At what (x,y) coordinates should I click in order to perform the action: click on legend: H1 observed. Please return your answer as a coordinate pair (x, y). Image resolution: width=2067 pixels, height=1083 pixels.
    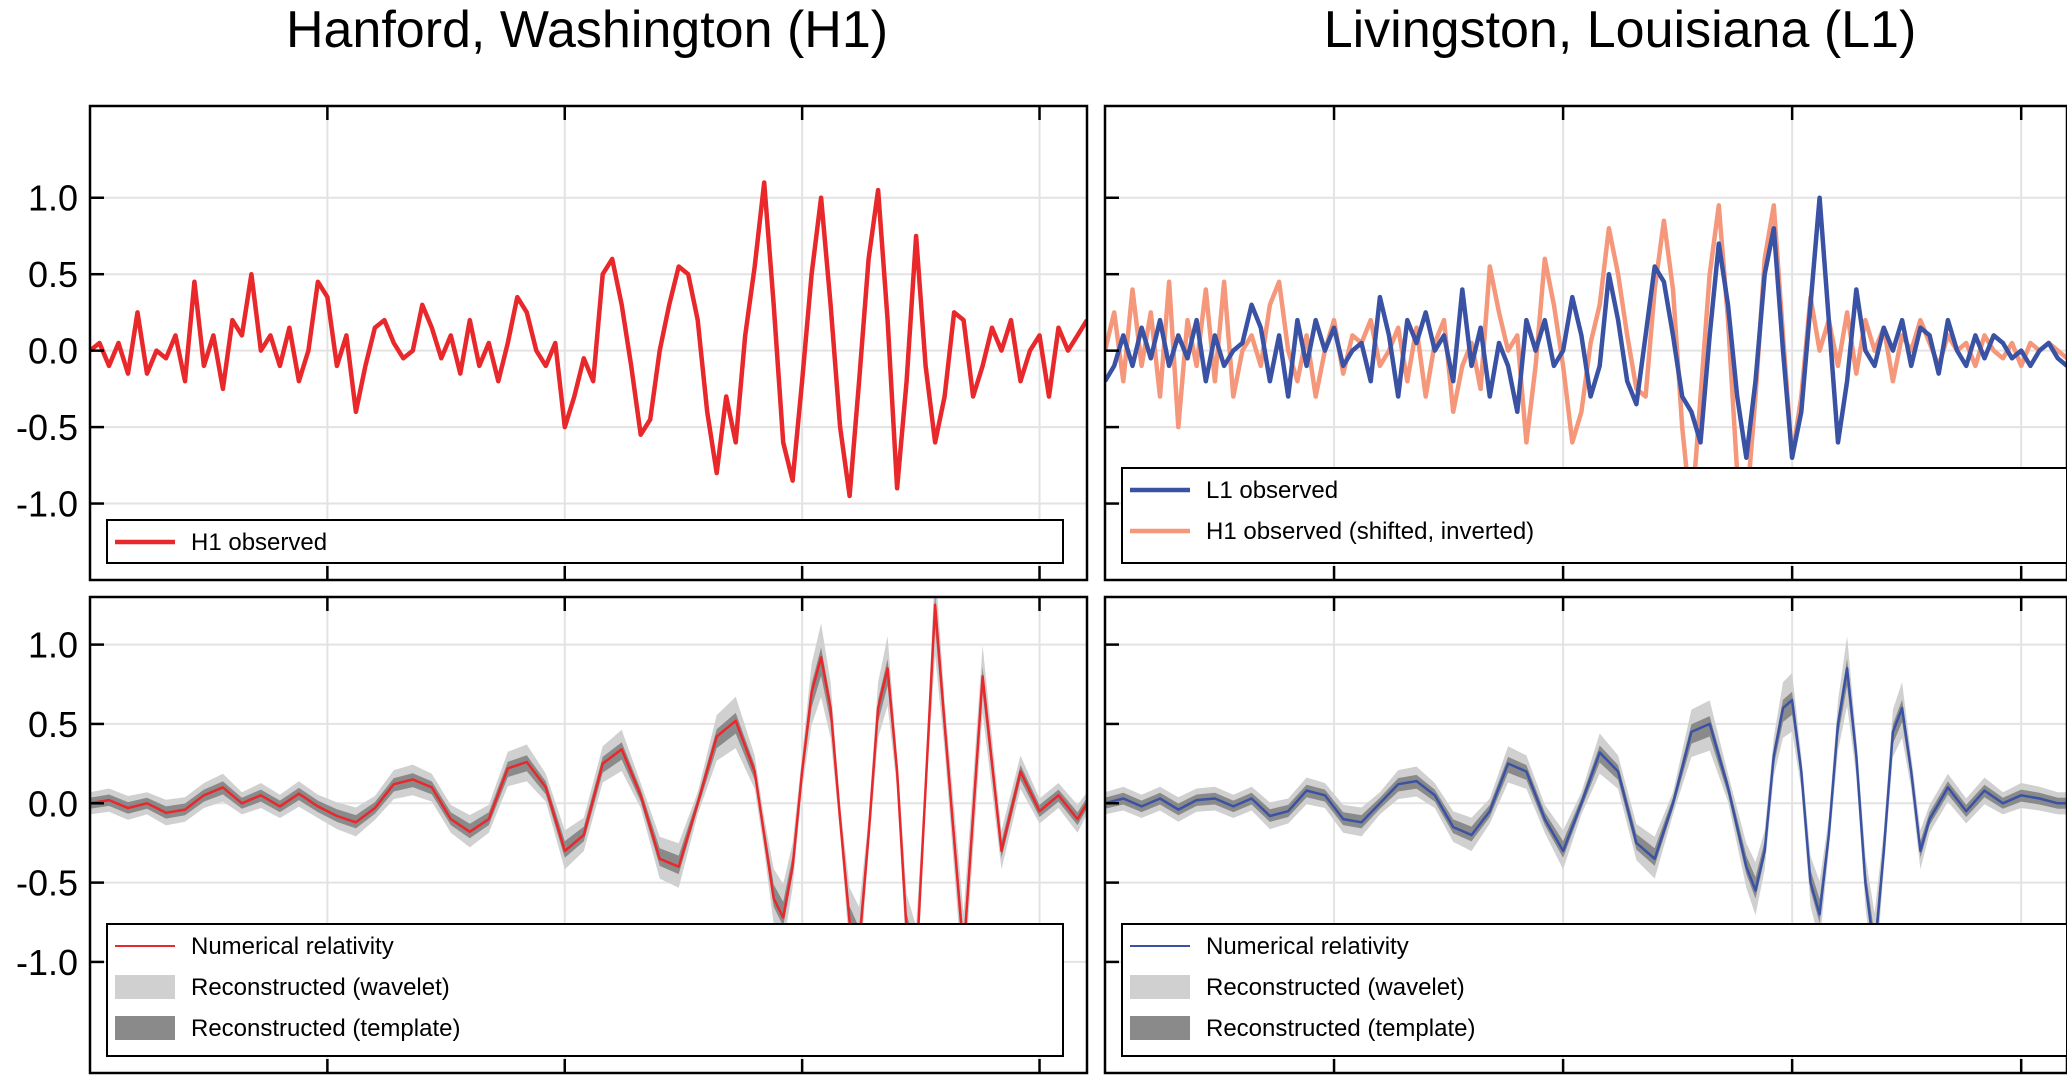
    Looking at the image, I should click on (585, 541).